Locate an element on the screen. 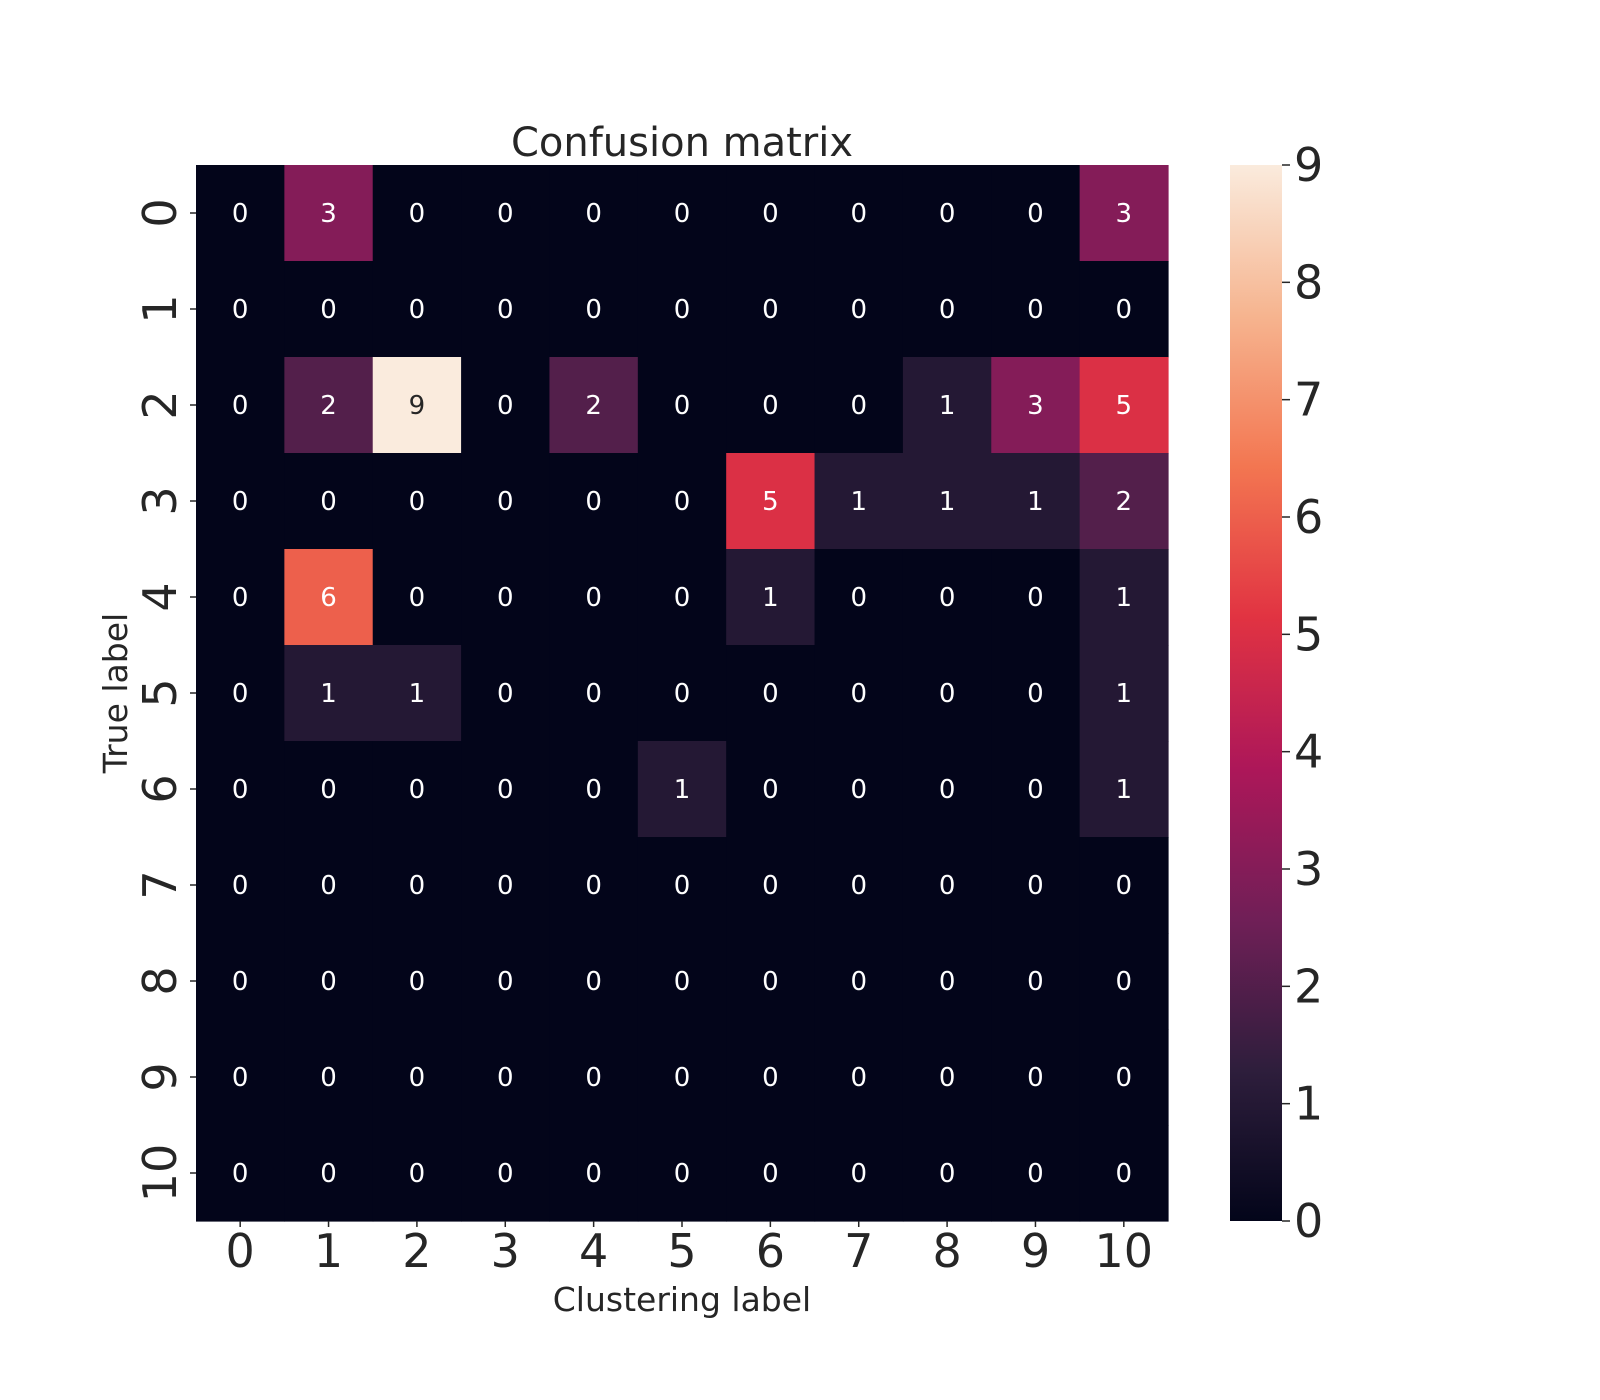 This screenshot has width=1600, height=1400. cell-value: 6 is located at coordinates (328, 598).